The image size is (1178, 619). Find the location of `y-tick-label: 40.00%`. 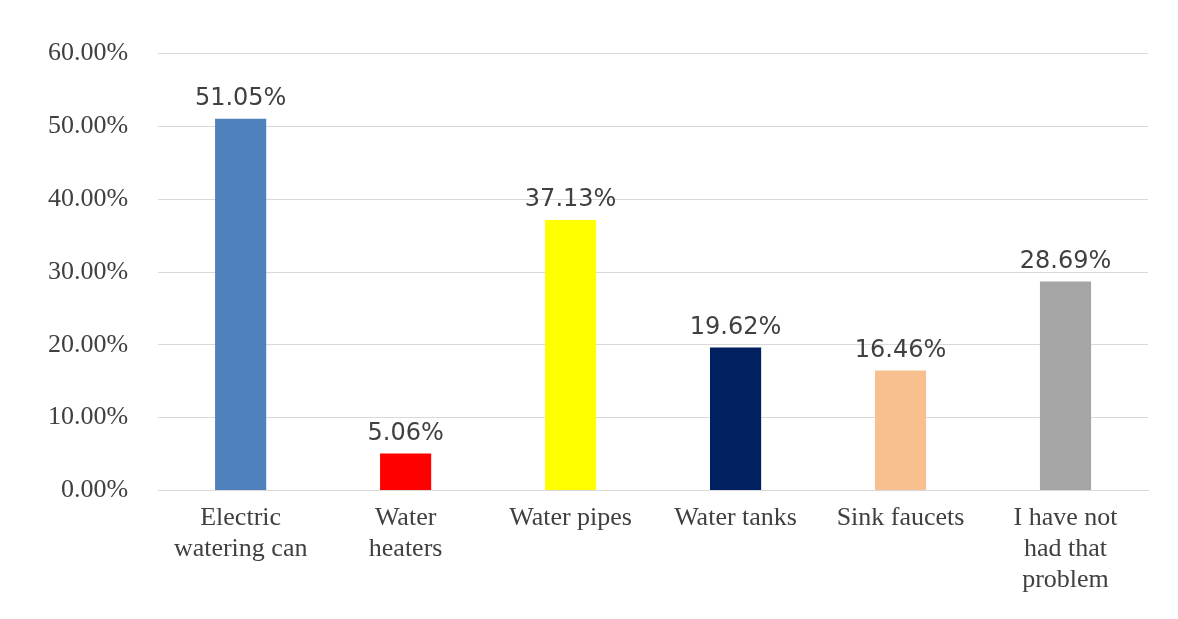

y-tick-label: 40.00% is located at coordinates (88, 198).